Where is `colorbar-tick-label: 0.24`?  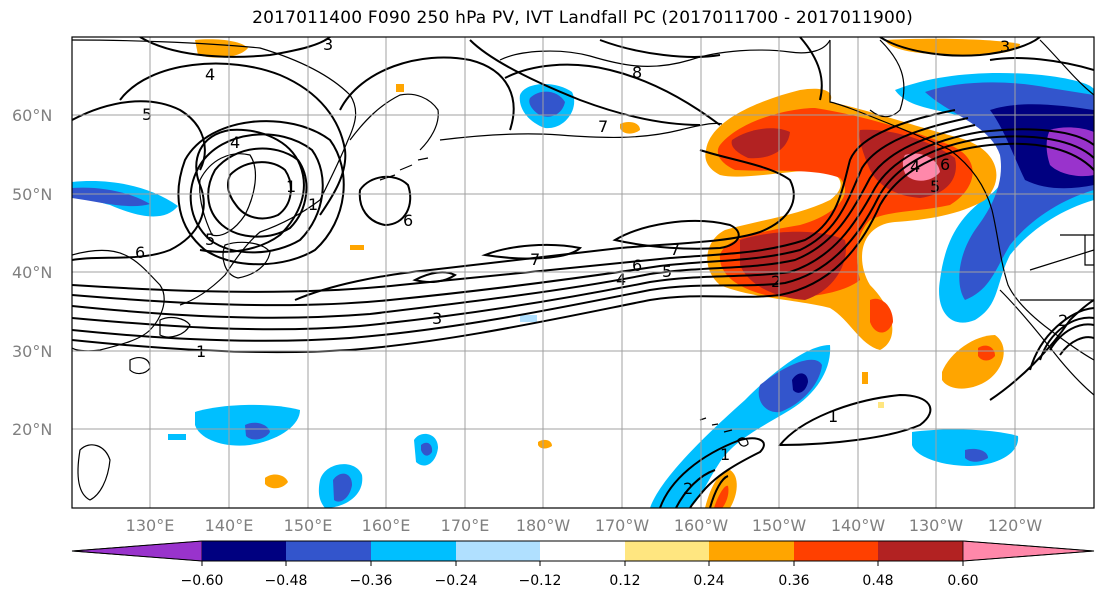 colorbar-tick-label: 0.24 is located at coordinates (708, 581).